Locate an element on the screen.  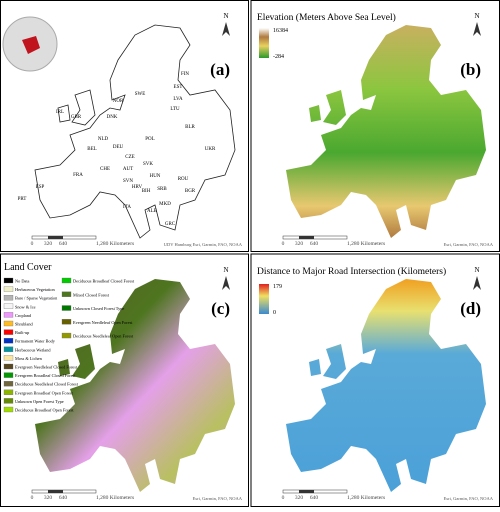
legend-max: 16384 is located at coordinates (280, 31).